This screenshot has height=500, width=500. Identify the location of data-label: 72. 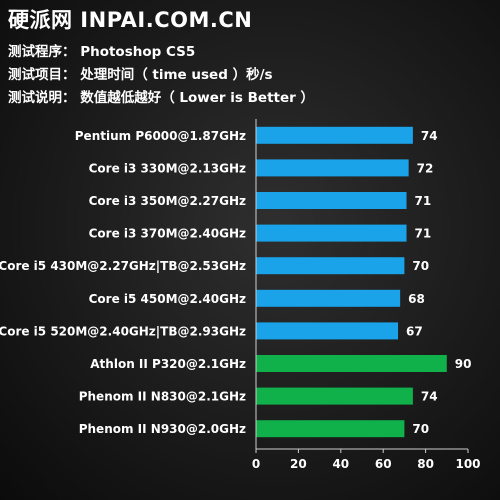
(425, 168).